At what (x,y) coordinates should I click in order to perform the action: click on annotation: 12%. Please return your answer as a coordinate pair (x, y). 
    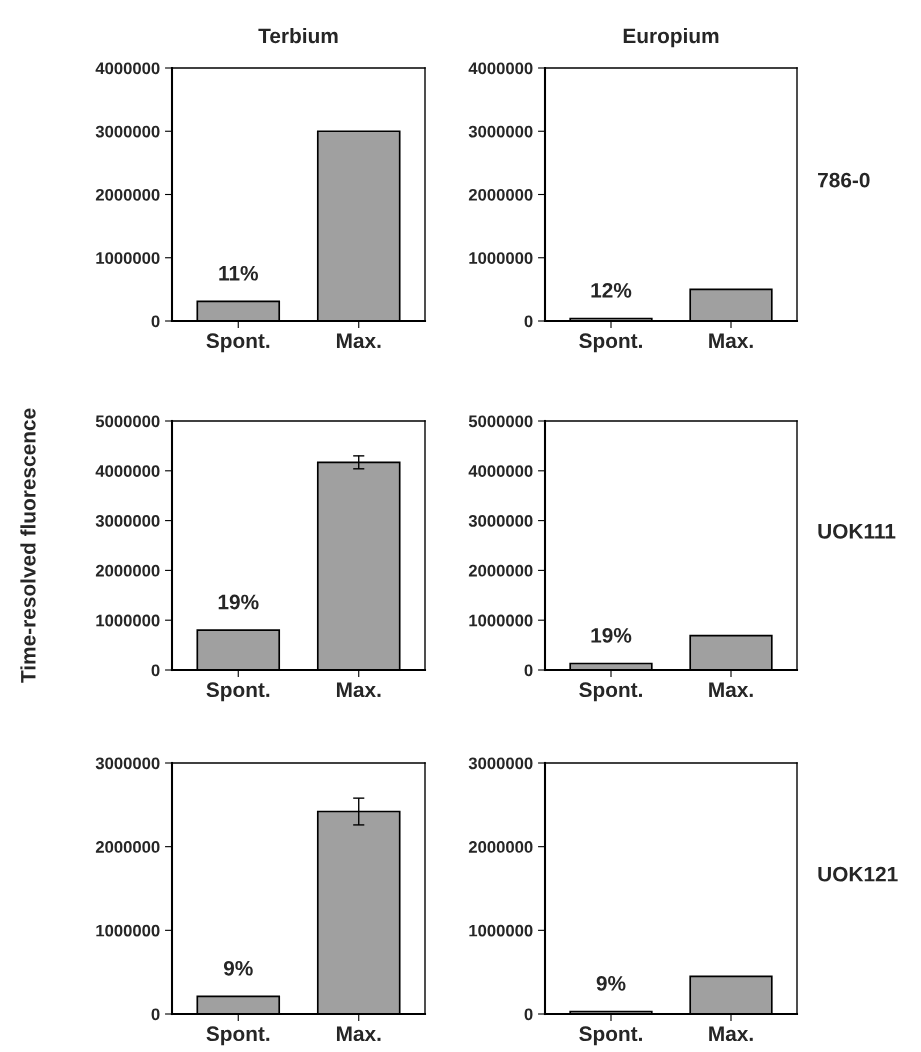
    Looking at the image, I should click on (611, 290).